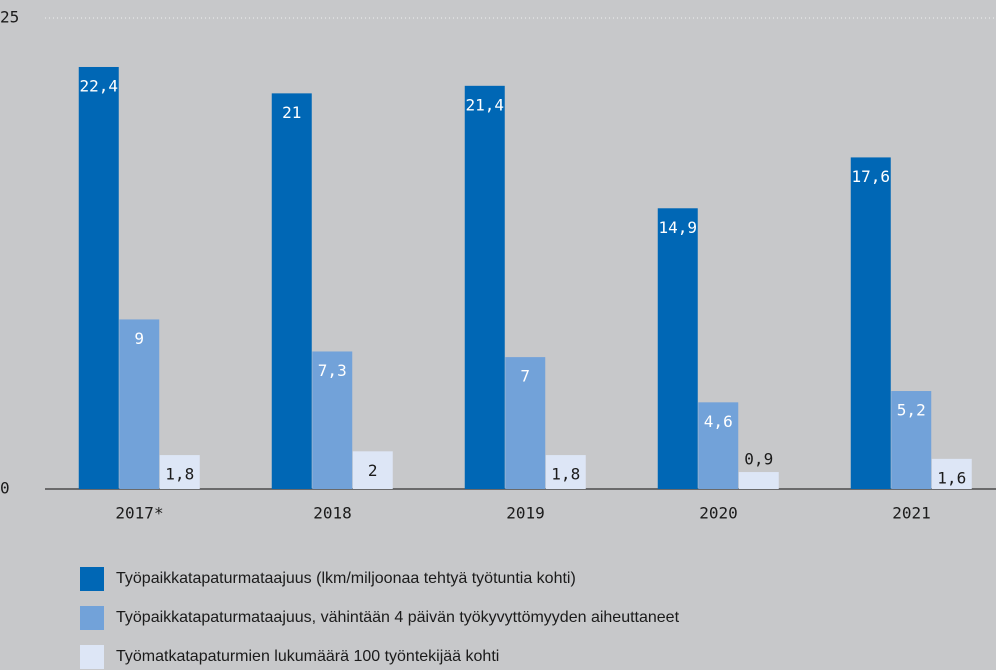 The width and height of the screenshot is (996, 670). What do you see at coordinates (139, 513) in the screenshot?
I see `x-tick-label: 2017*` at bounding box center [139, 513].